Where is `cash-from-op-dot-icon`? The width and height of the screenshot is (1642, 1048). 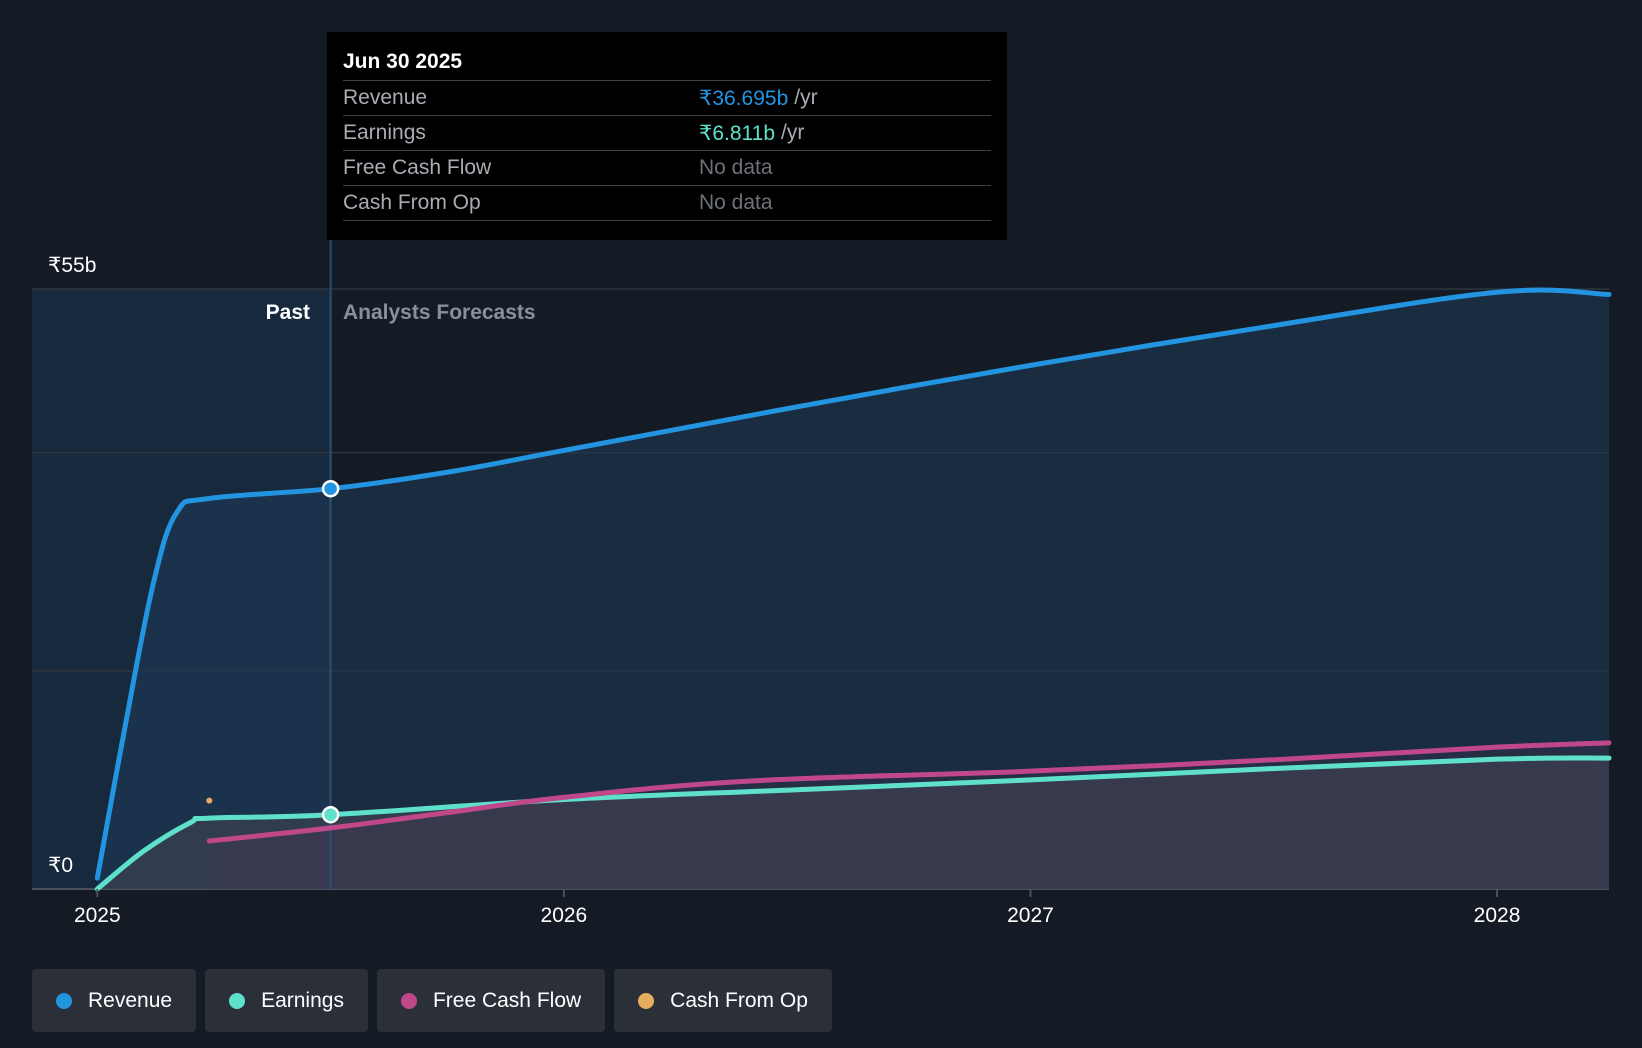 cash-from-op-dot-icon is located at coordinates (646, 1000).